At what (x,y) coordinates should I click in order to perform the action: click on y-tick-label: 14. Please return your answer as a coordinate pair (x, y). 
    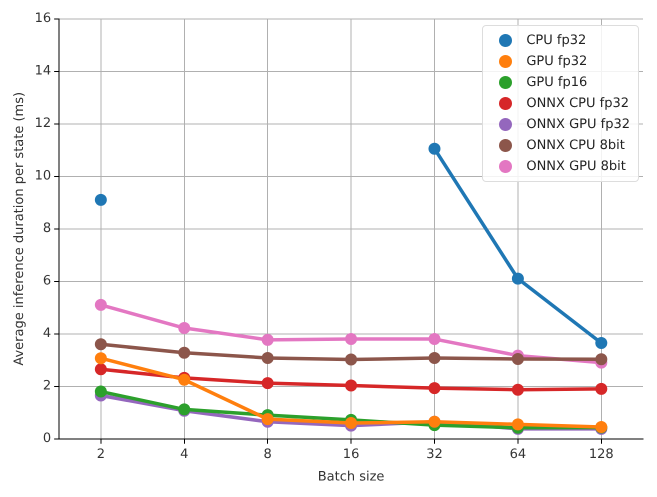
    Looking at the image, I should click on (43, 71).